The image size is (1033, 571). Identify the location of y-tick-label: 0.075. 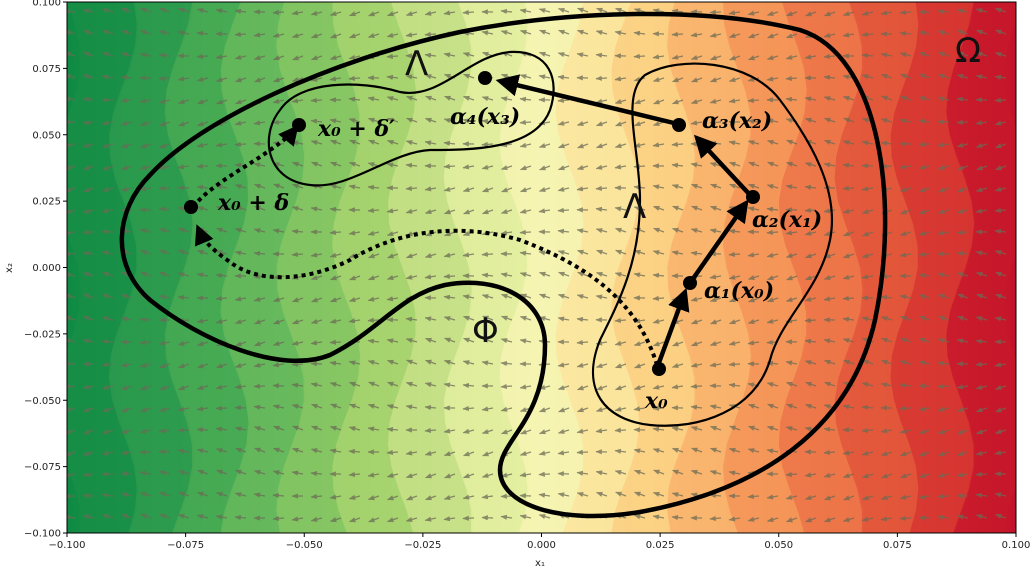
(46, 69).